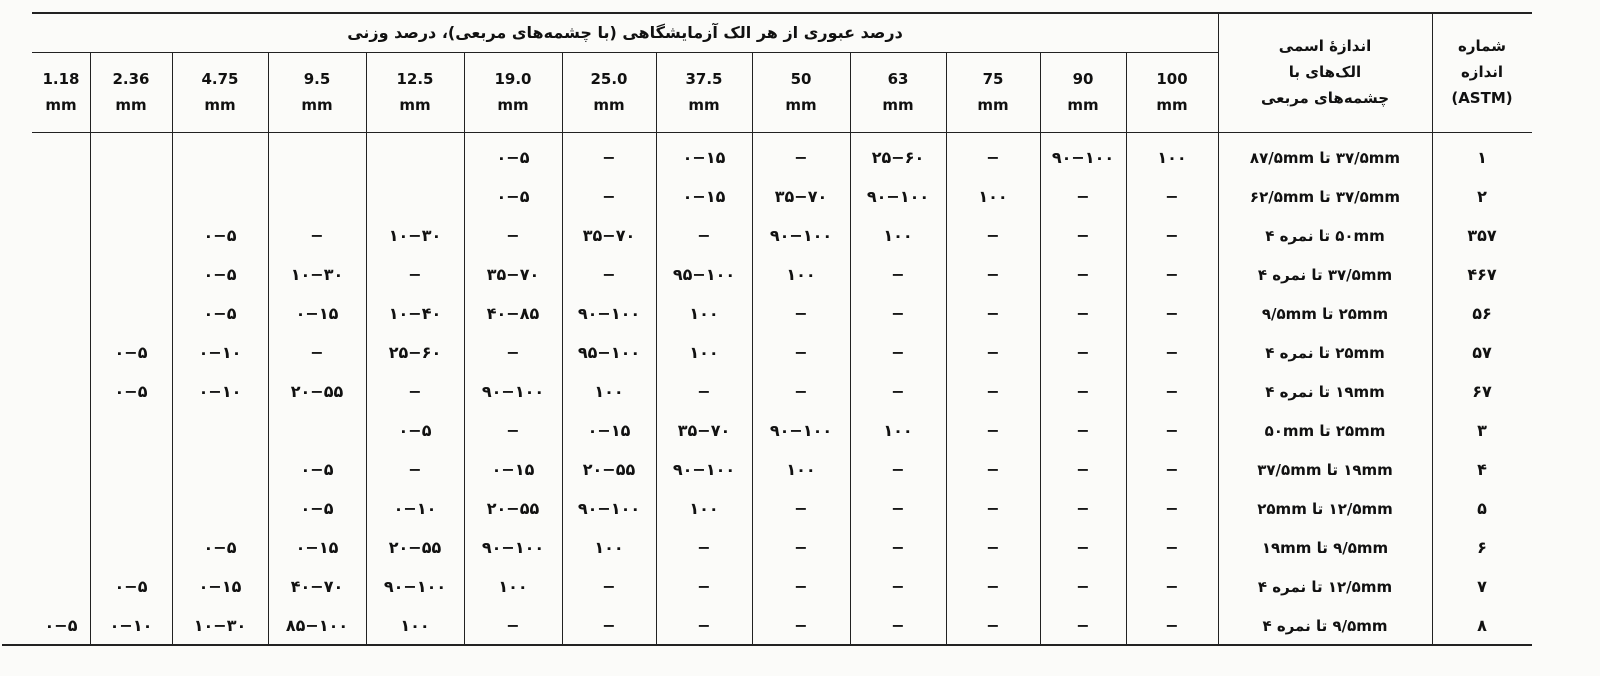 The width and height of the screenshot is (1600, 676). What do you see at coordinates (131, 92) in the screenshot?
I see `sieve-header: 2.36 mm` at bounding box center [131, 92].